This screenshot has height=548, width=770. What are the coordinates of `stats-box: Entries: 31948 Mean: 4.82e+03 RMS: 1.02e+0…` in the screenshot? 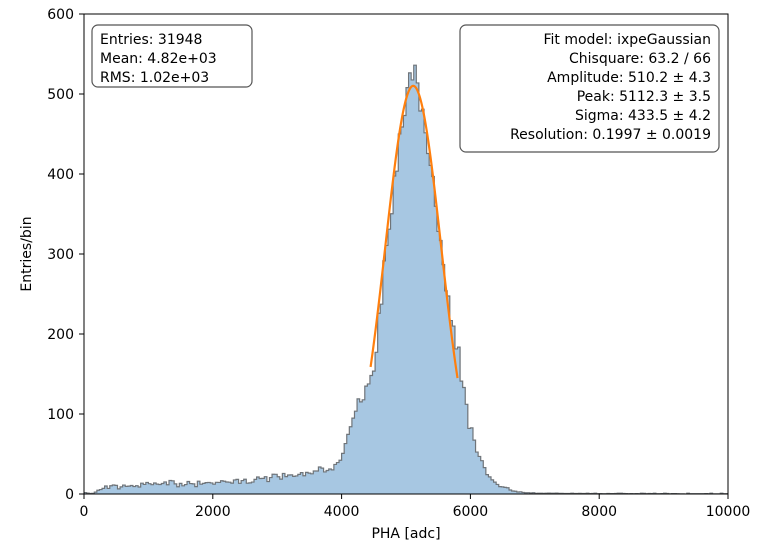 It's located at (172, 56).